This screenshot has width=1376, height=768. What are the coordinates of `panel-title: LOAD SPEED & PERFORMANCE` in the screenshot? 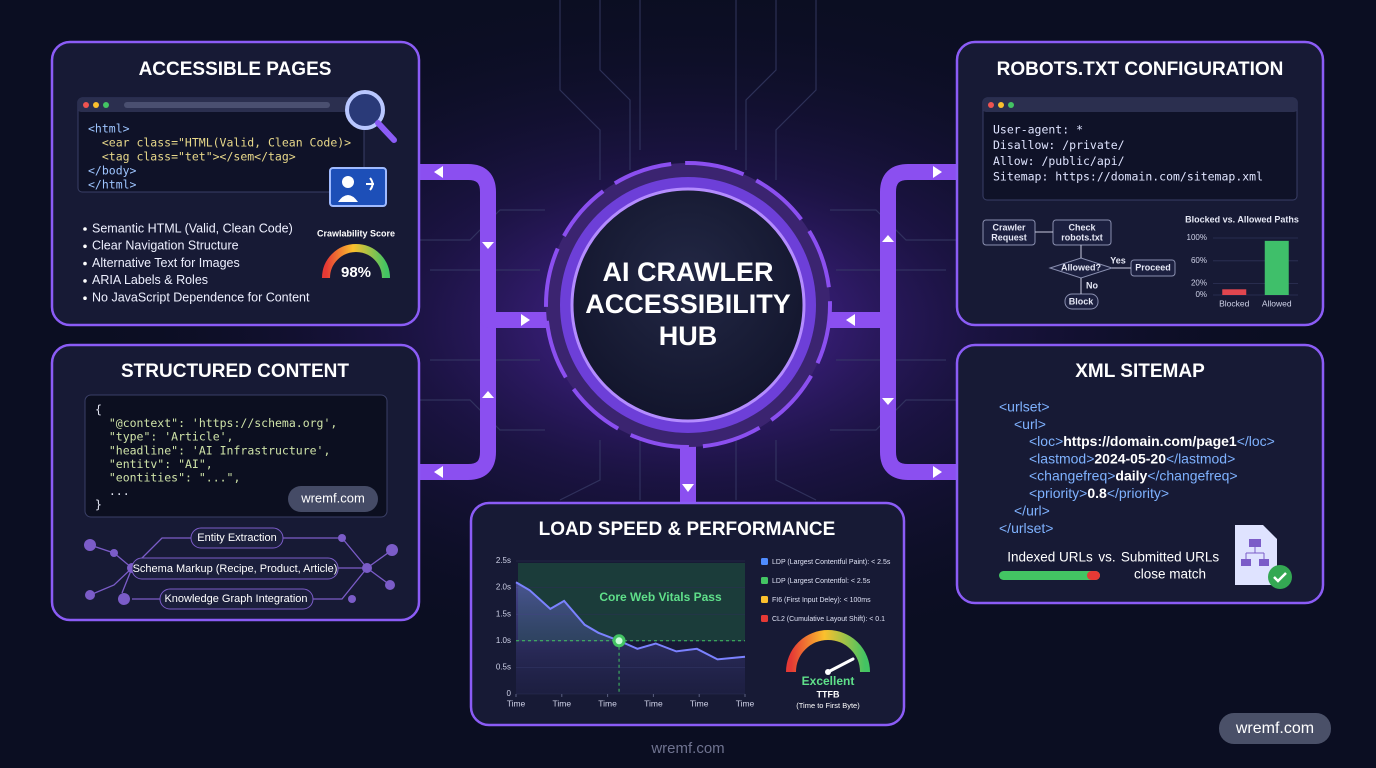 It's located at (687, 529).